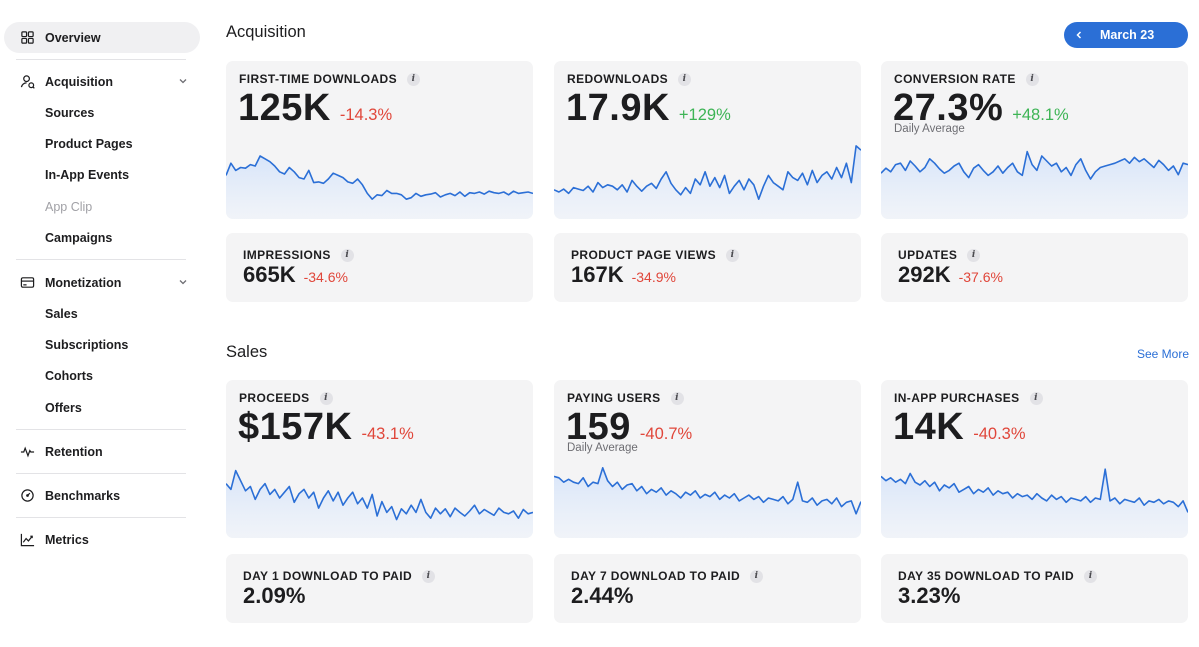  What do you see at coordinates (27, 540) in the screenshot?
I see `trend-icon` at bounding box center [27, 540].